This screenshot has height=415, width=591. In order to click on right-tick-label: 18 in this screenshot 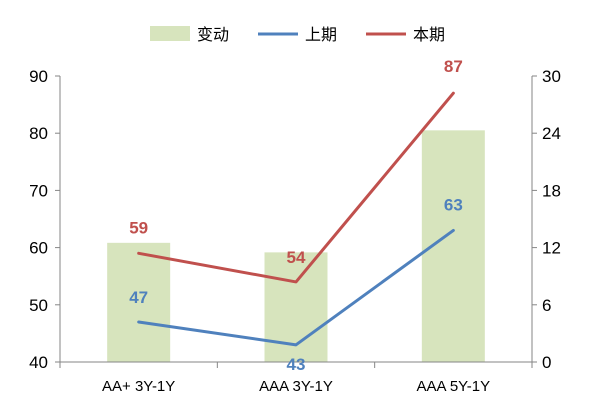, I will do `click(551, 190)`.